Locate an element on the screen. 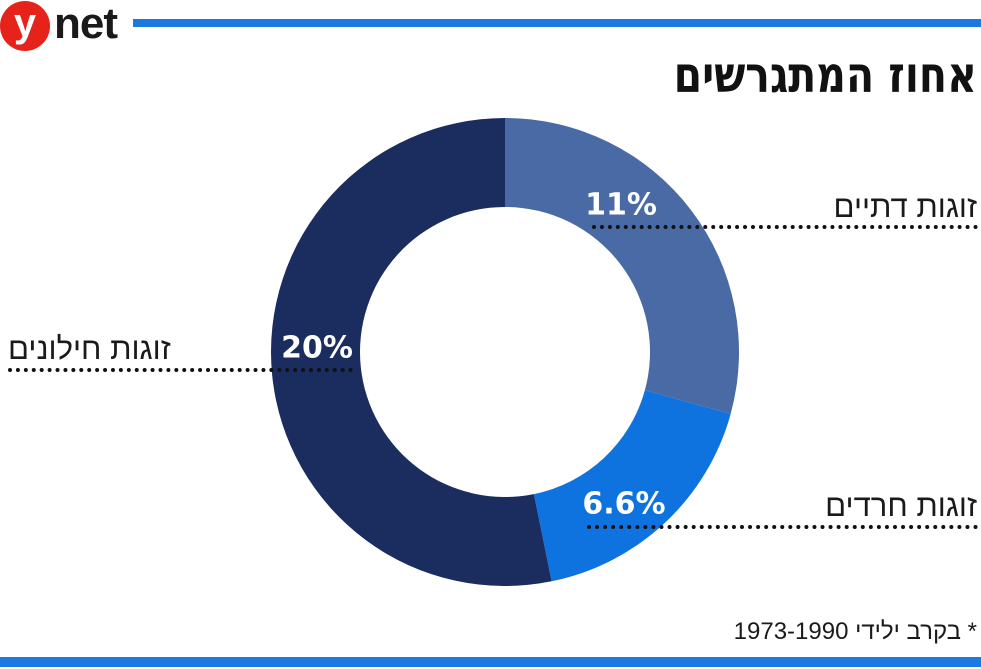  ynet-logo-net: net is located at coordinates (86, 24).